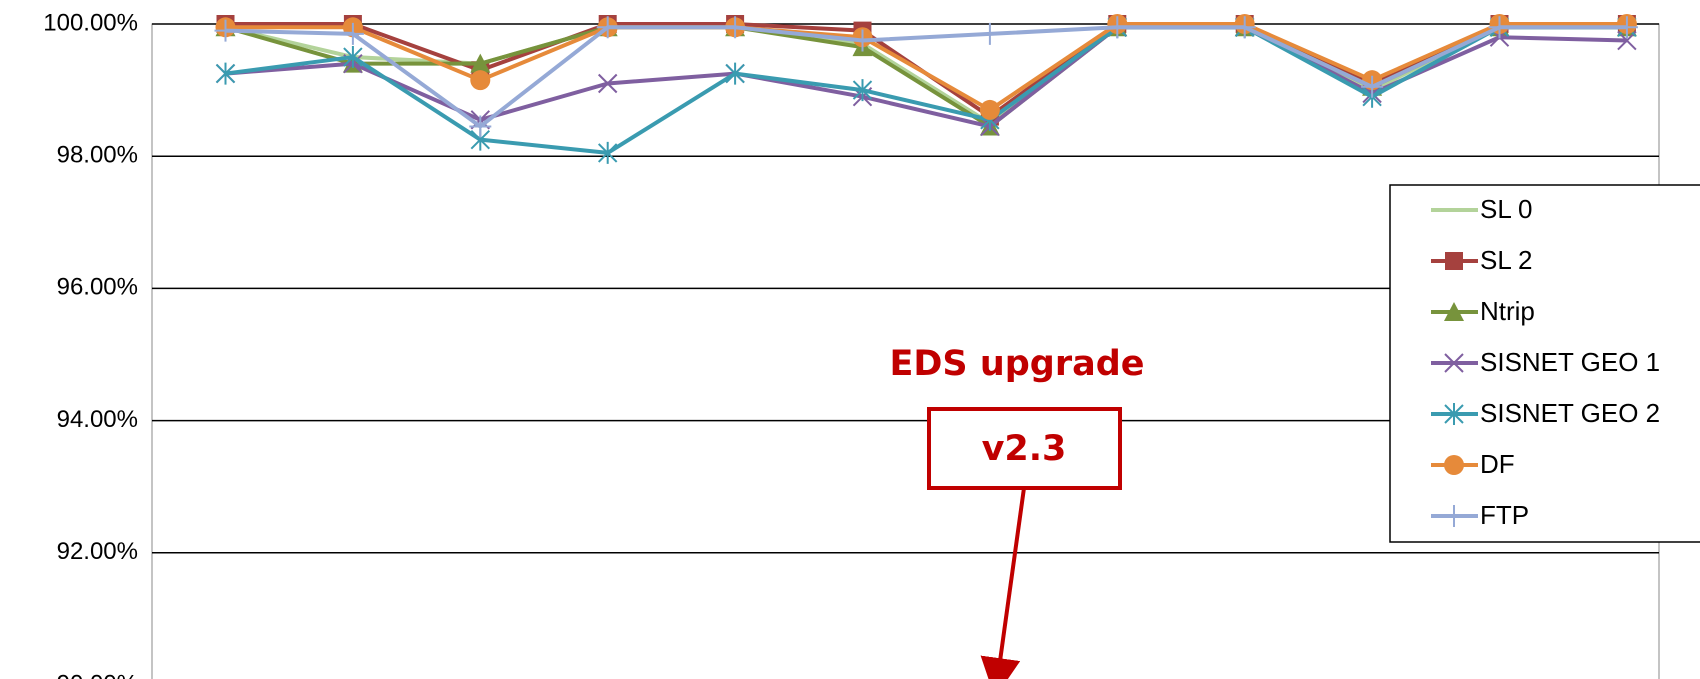 The image size is (1700, 679). Describe the element at coordinates (1003, 583) in the screenshot. I see `annotation-arrow` at that location.